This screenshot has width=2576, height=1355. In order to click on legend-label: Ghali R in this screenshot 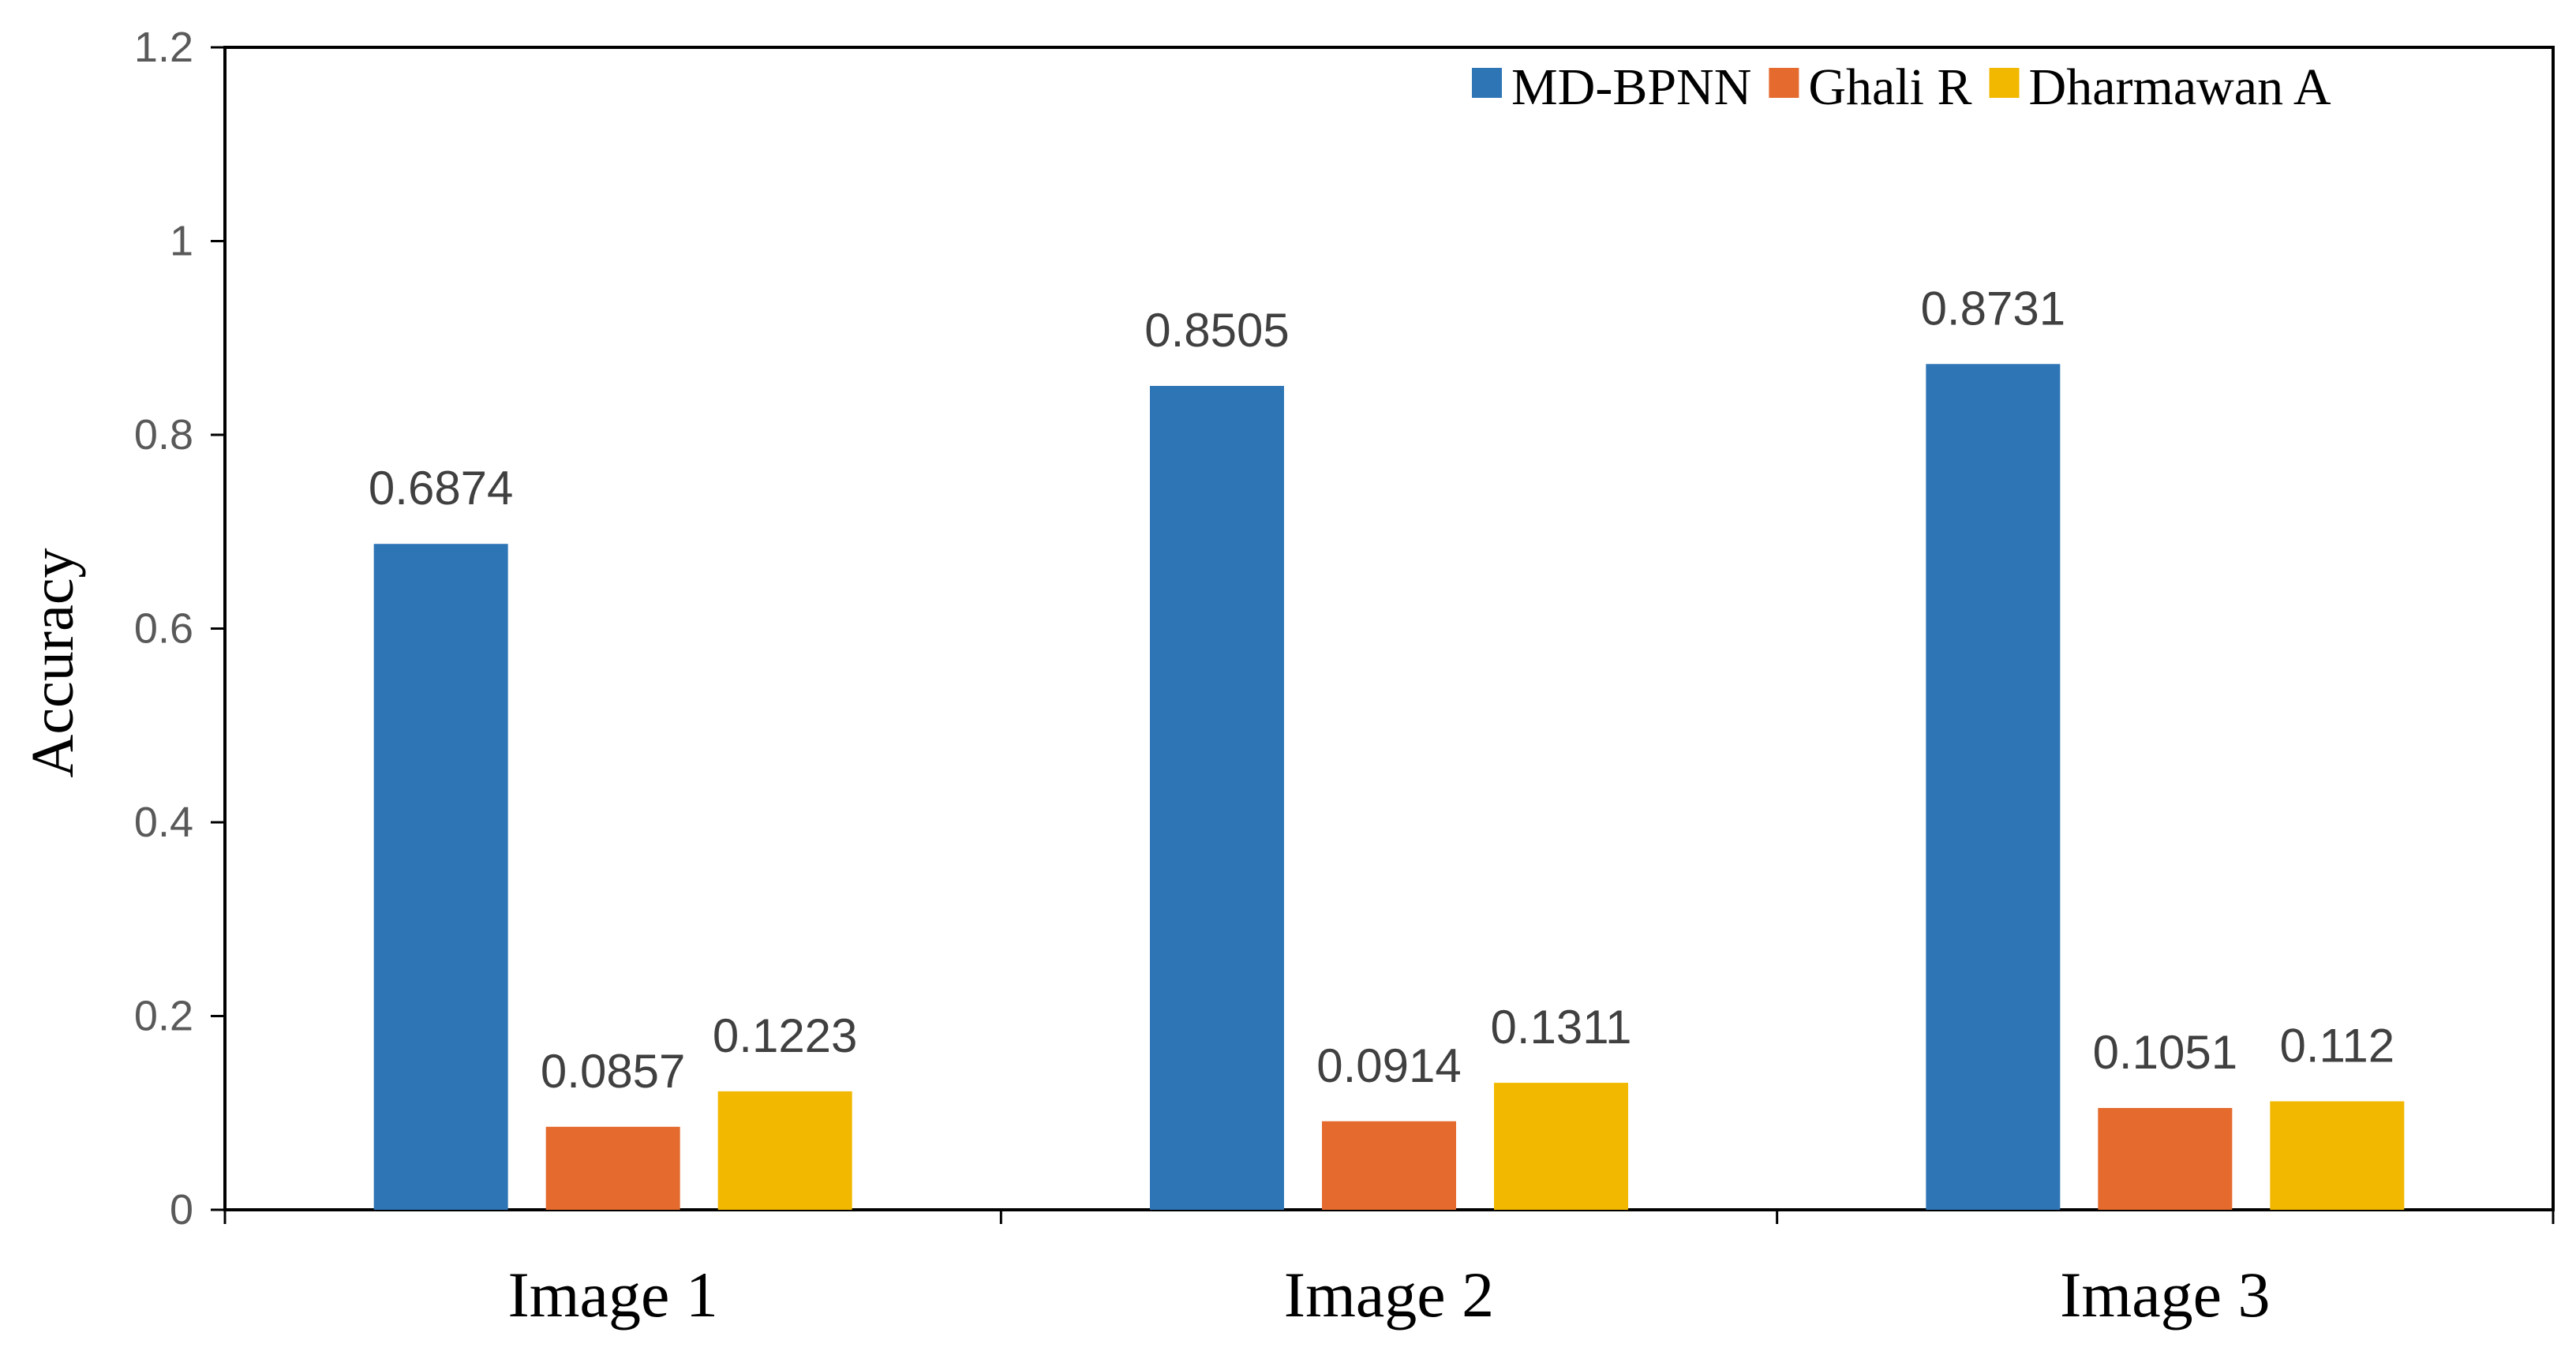, I will do `click(1889, 87)`.